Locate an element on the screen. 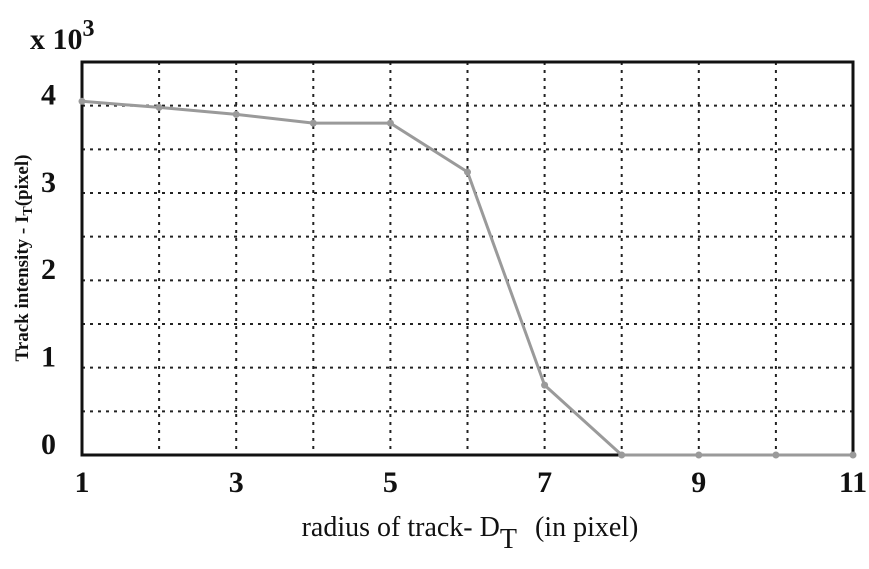 This screenshot has width=869, height=569. y-tick-label: 0 is located at coordinates (48, 444).